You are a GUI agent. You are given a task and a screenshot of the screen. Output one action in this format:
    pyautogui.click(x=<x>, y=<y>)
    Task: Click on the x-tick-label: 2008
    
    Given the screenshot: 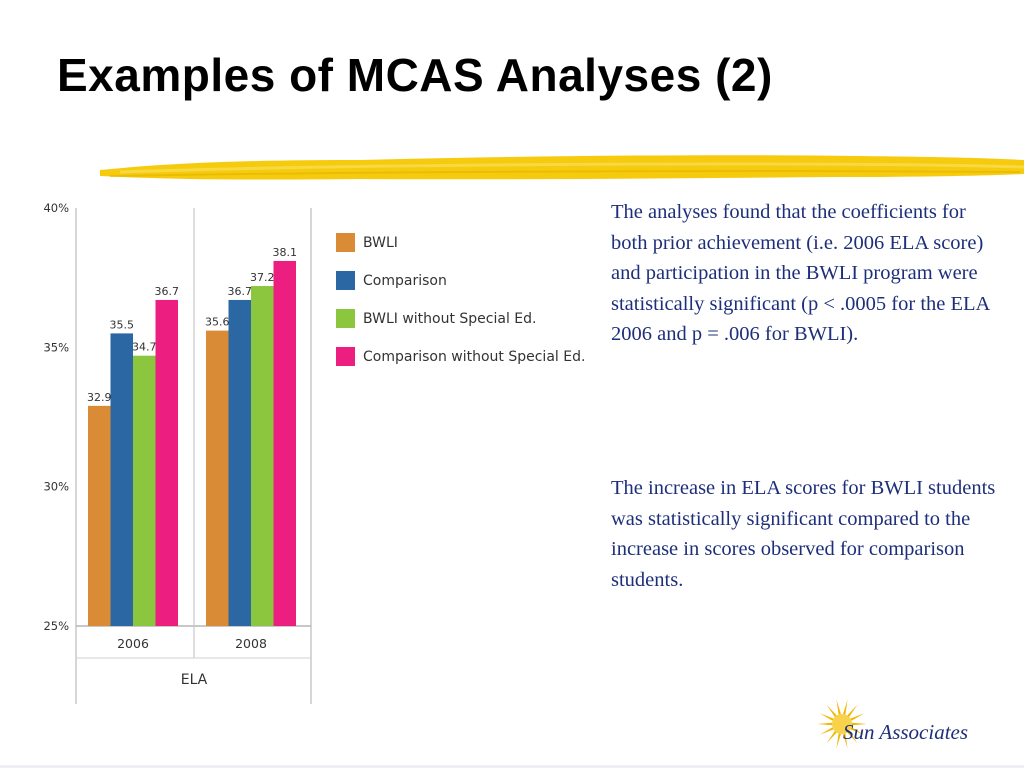 What is the action you would take?
    pyautogui.click(x=251, y=643)
    